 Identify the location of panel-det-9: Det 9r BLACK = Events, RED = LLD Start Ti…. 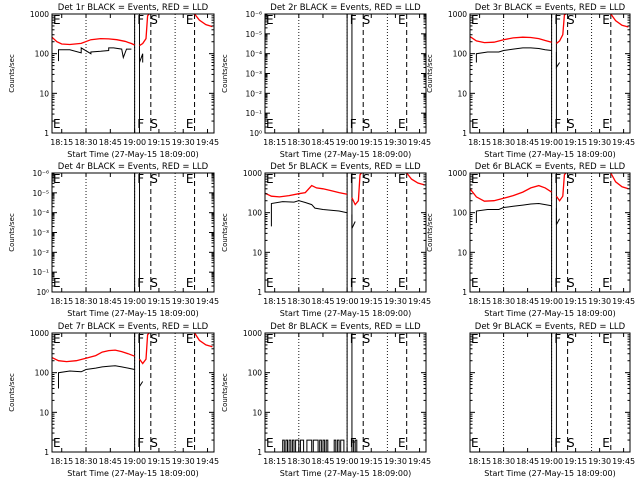
(551, 400).